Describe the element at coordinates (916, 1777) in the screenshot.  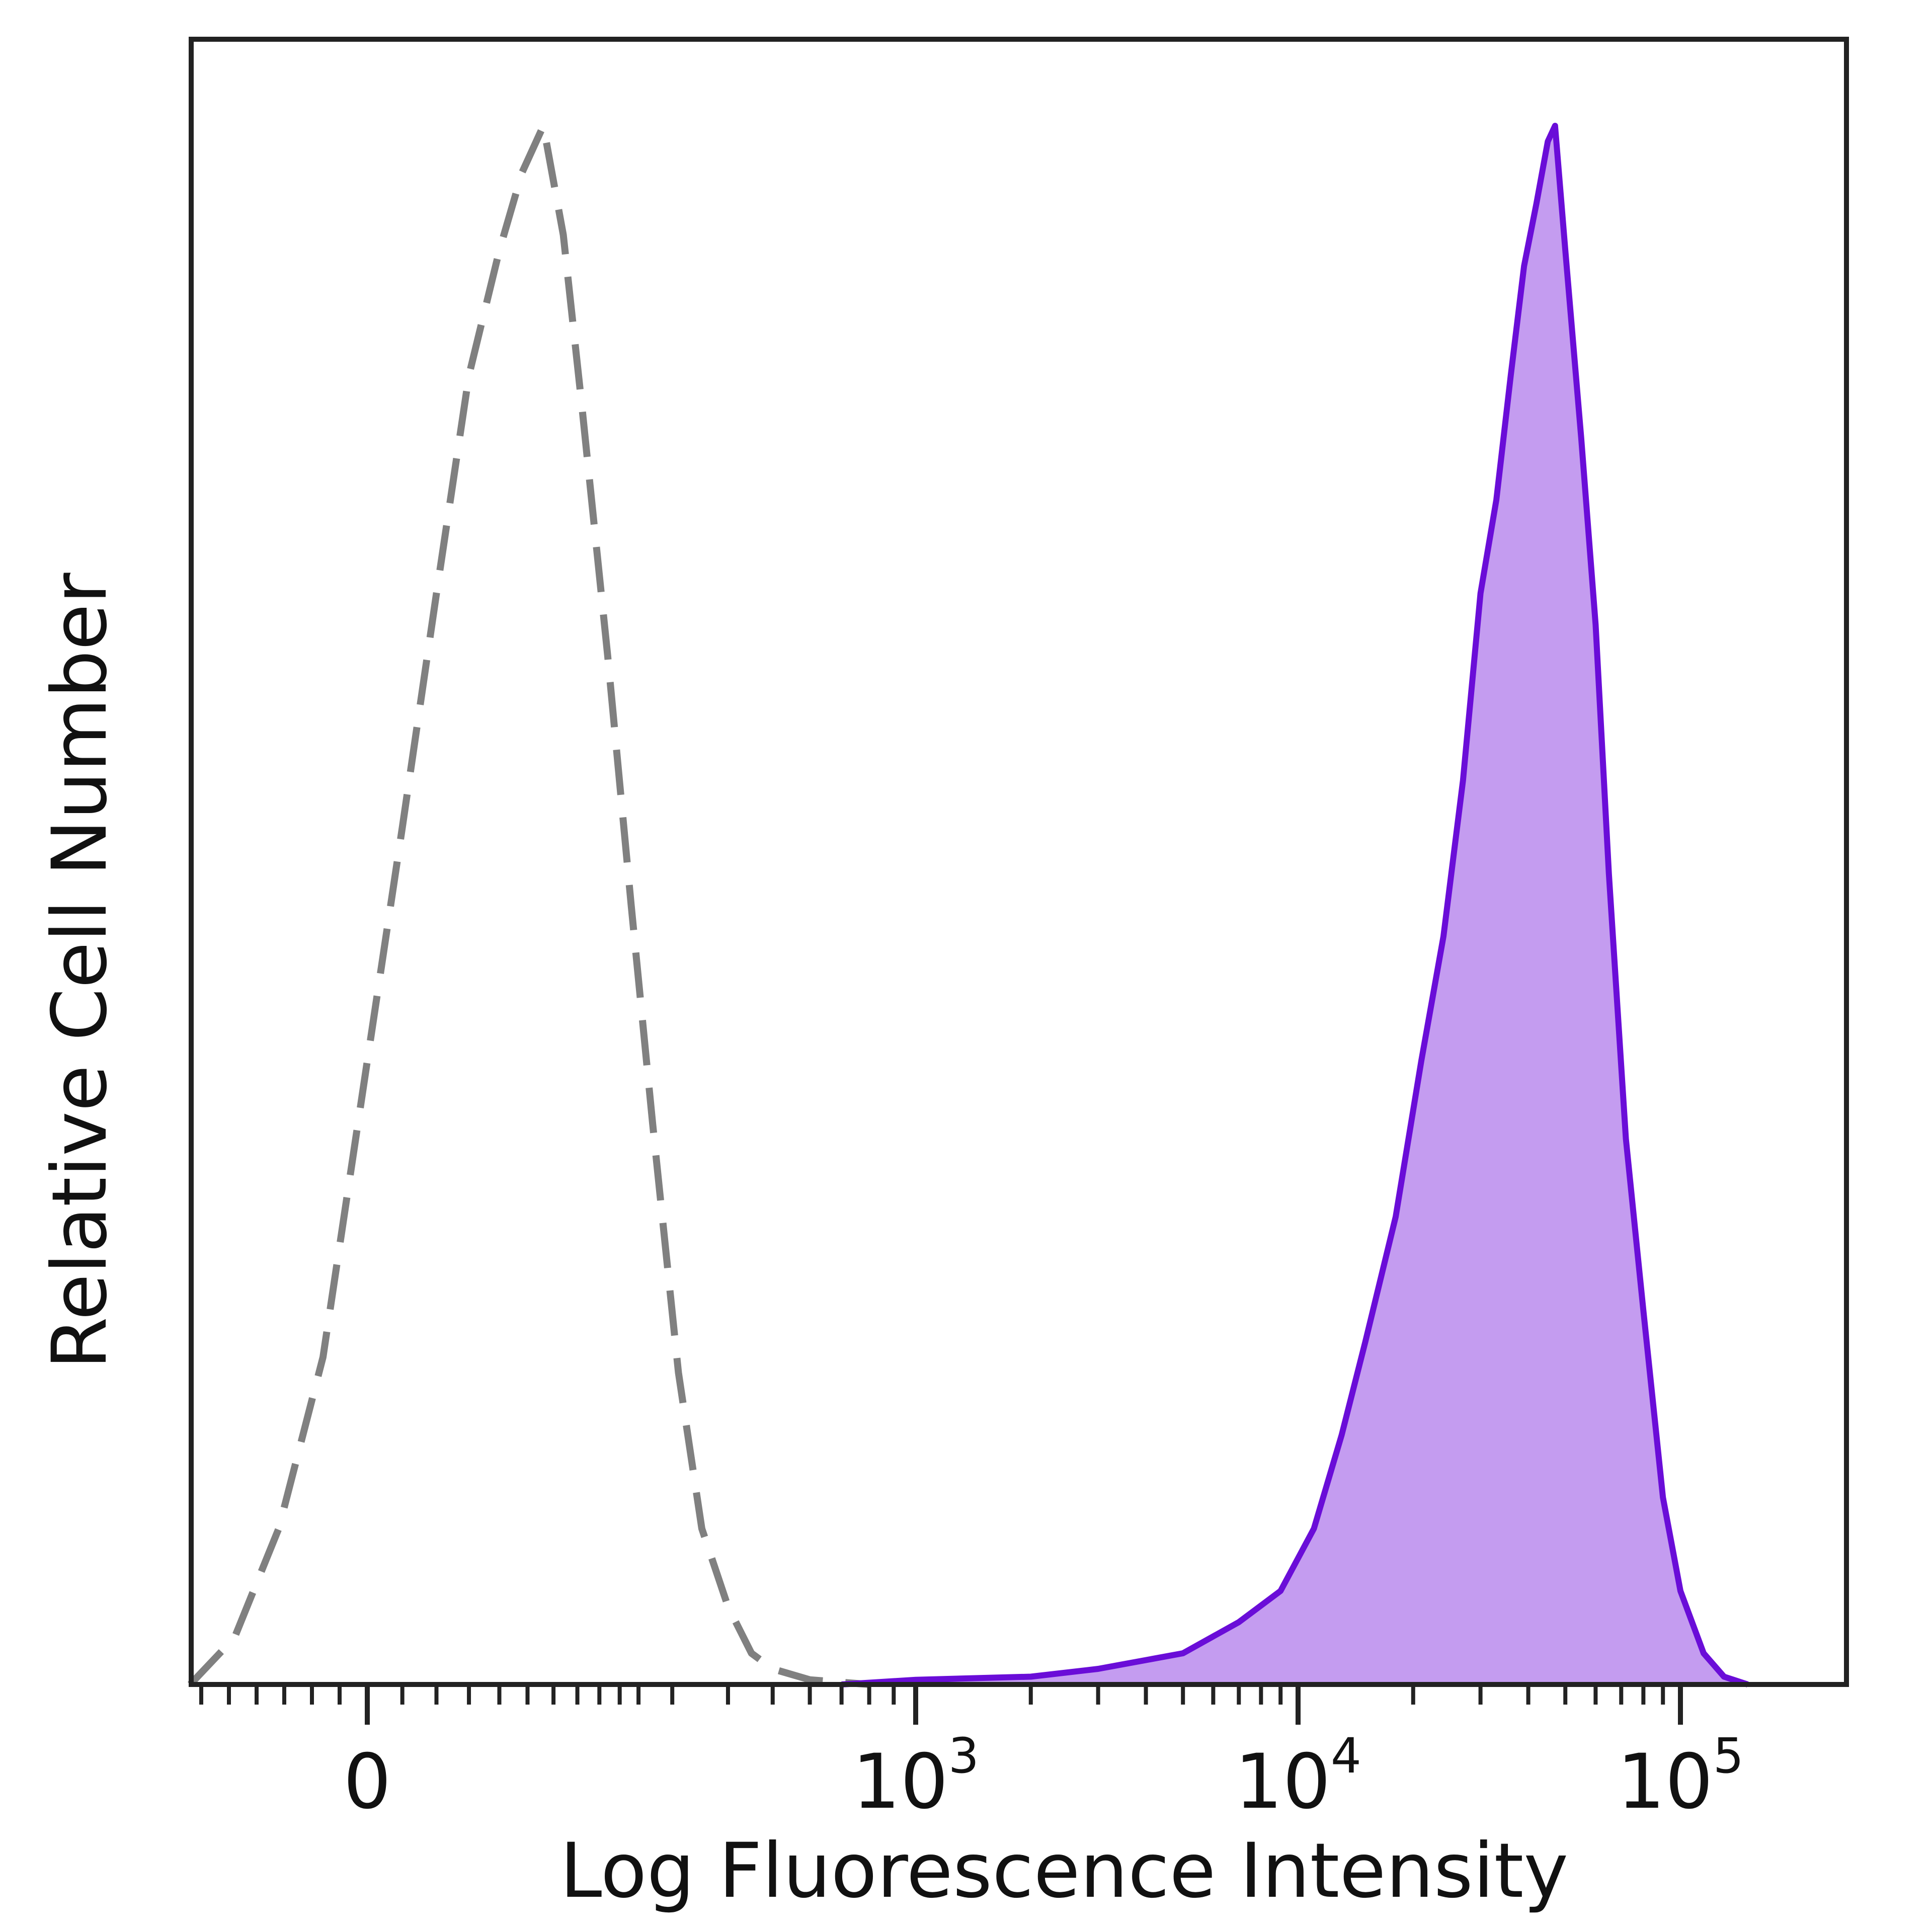
I see `x-tick-label: 10³` at that location.